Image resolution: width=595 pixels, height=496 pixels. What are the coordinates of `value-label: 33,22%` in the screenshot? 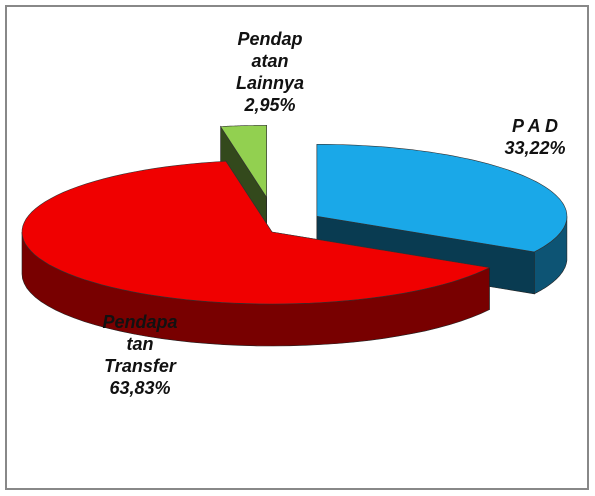 It's located at (534, 148).